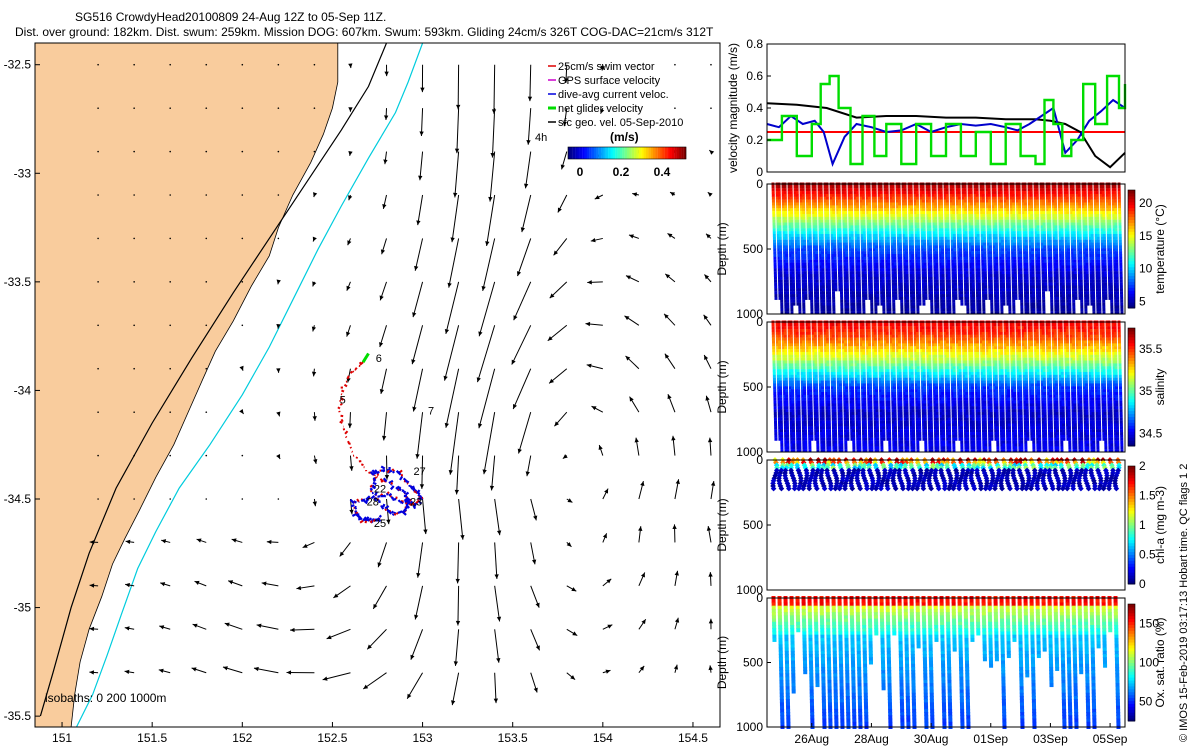 The height and width of the screenshot is (750, 1200). What do you see at coordinates (62, 738) in the screenshot?
I see `map-x-tick-label: 151` at bounding box center [62, 738].